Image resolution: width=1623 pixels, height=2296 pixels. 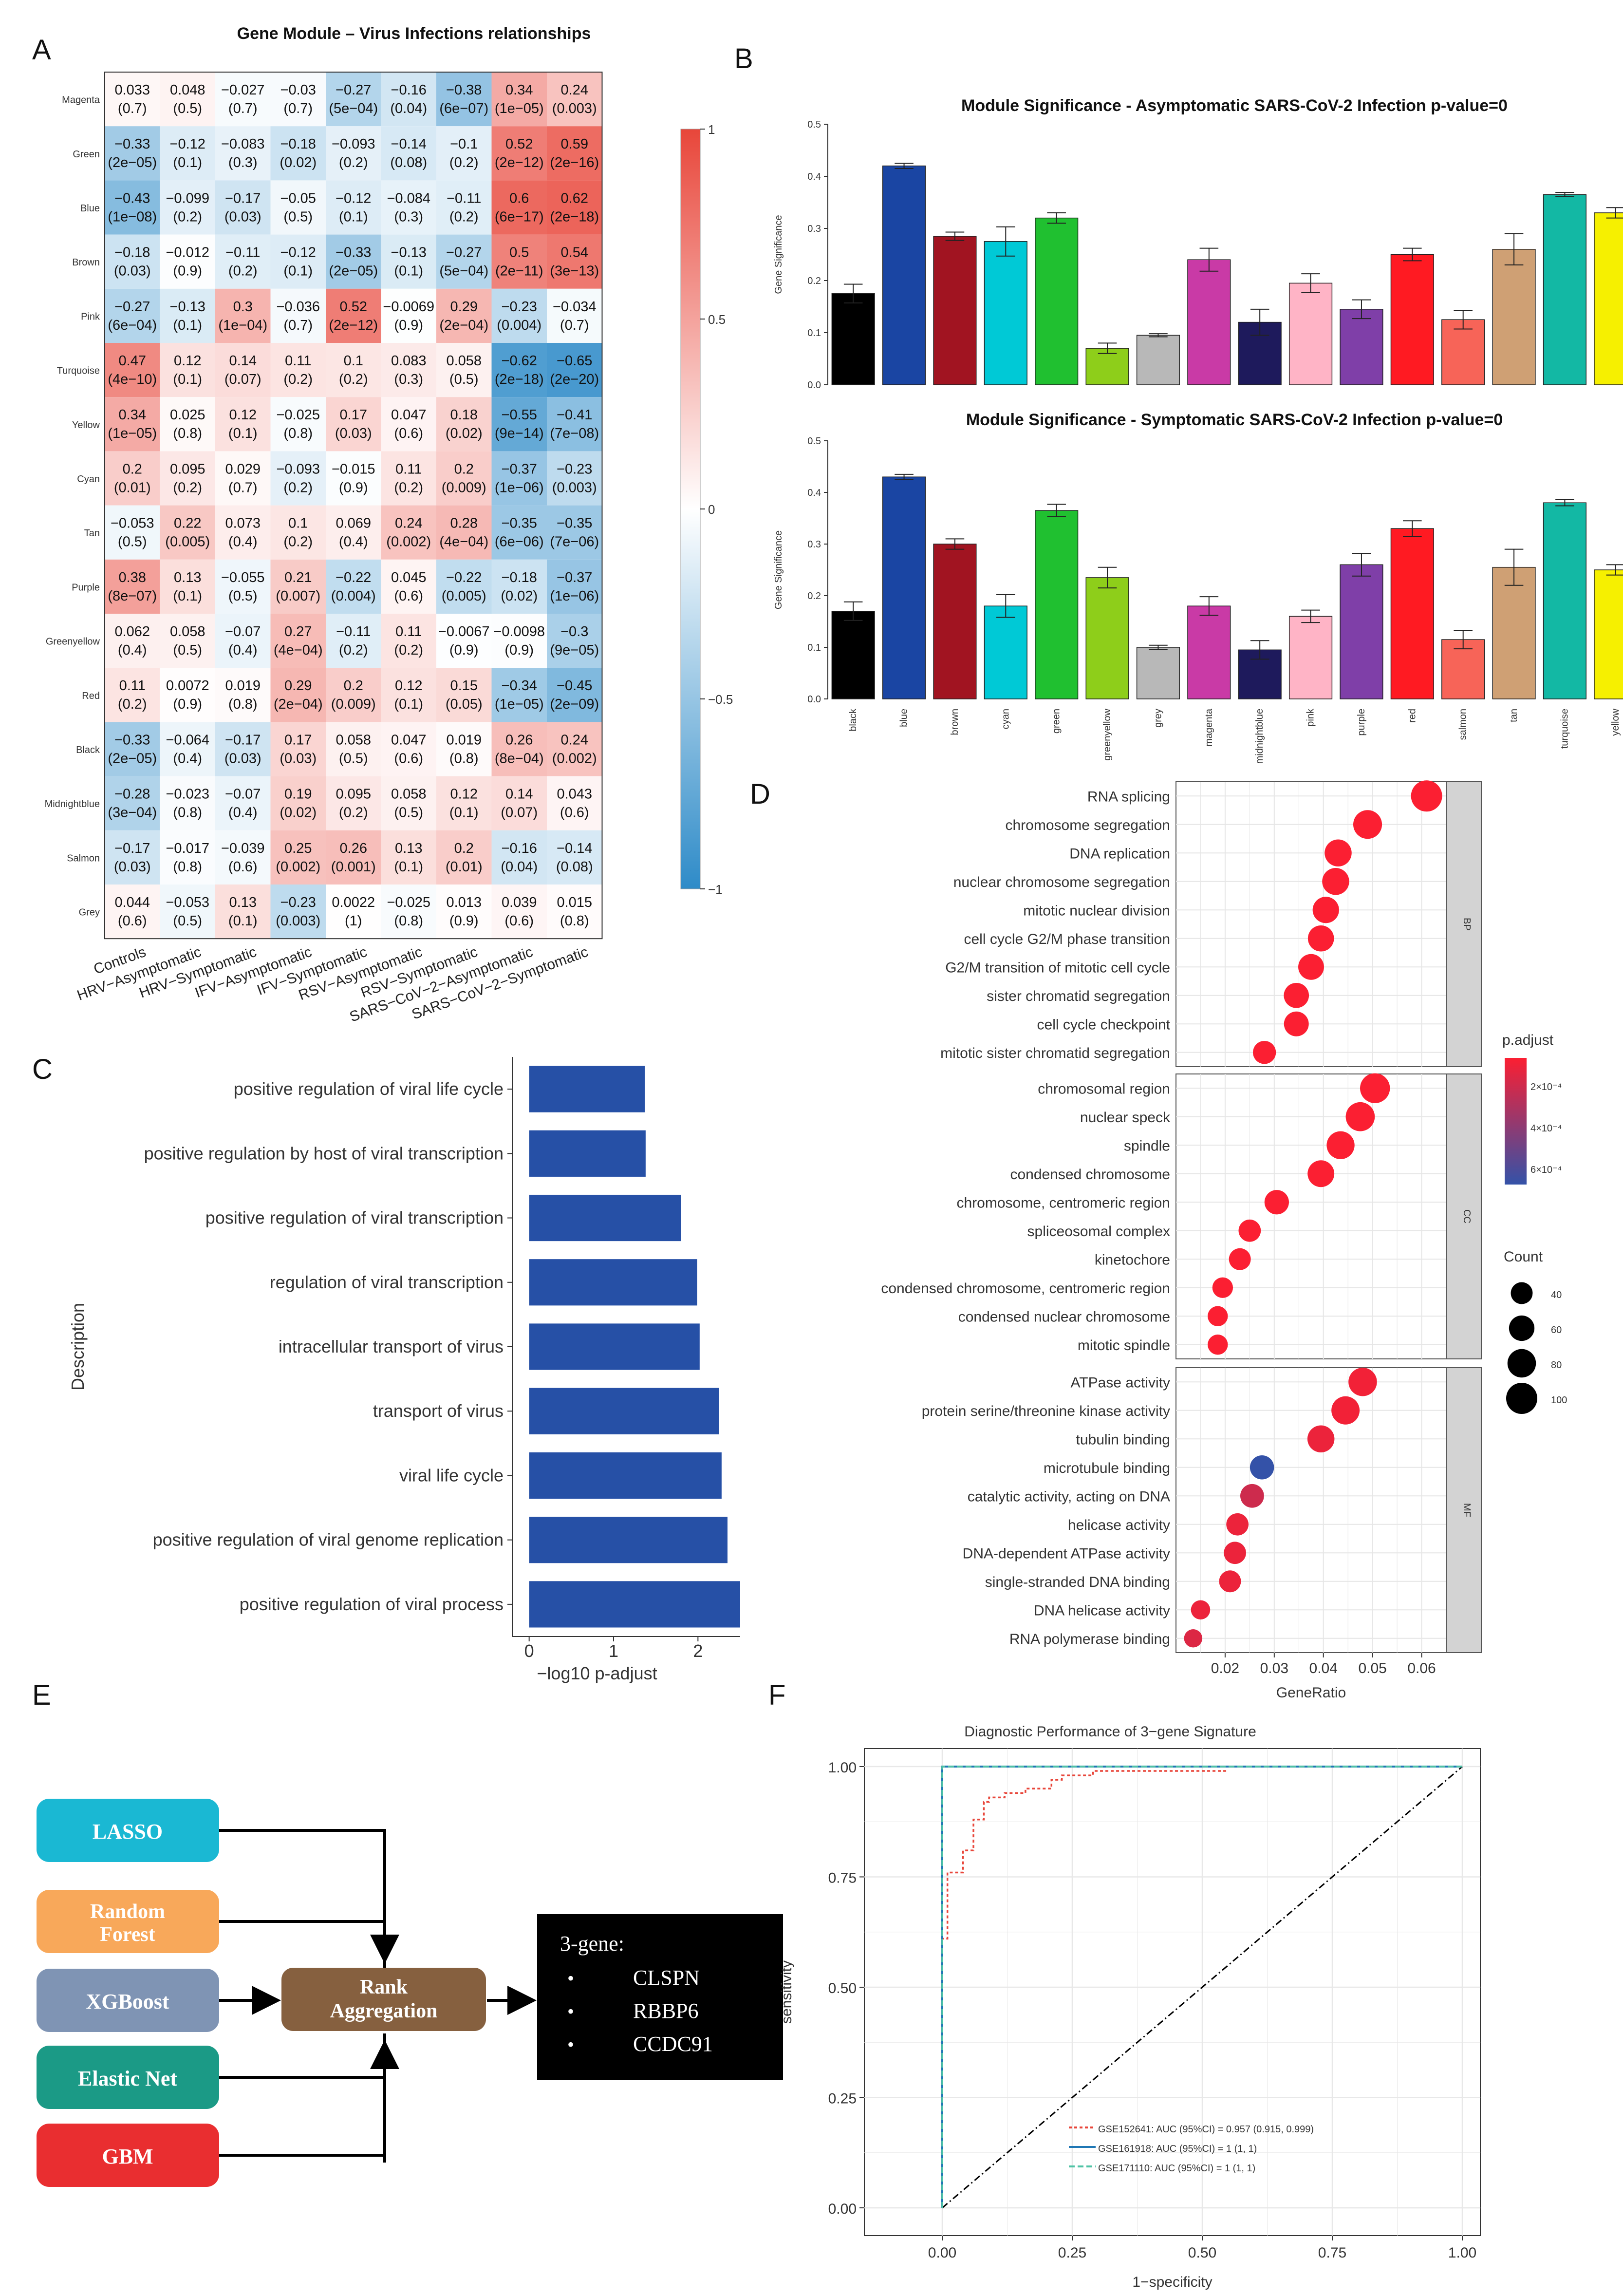 What do you see at coordinates (1523, 1257) in the screenshot?
I see `legend-count-title: Count` at bounding box center [1523, 1257].